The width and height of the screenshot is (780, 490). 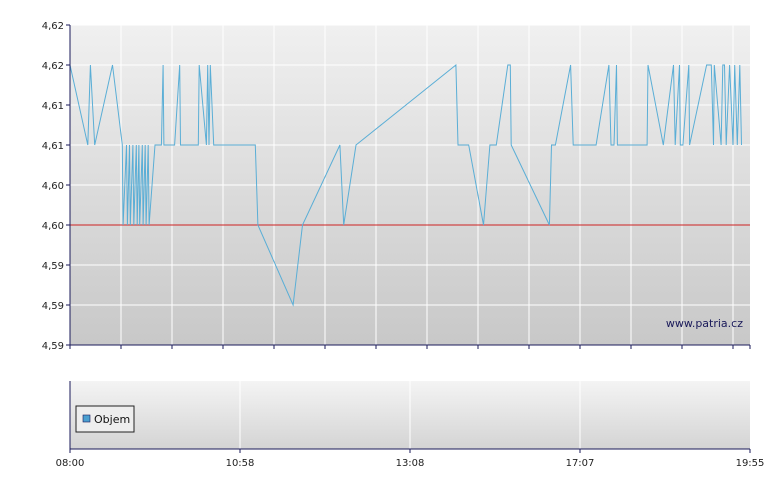 What do you see at coordinates (704, 323) in the screenshot?
I see `watermark: www.patria.cz` at bounding box center [704, 323].